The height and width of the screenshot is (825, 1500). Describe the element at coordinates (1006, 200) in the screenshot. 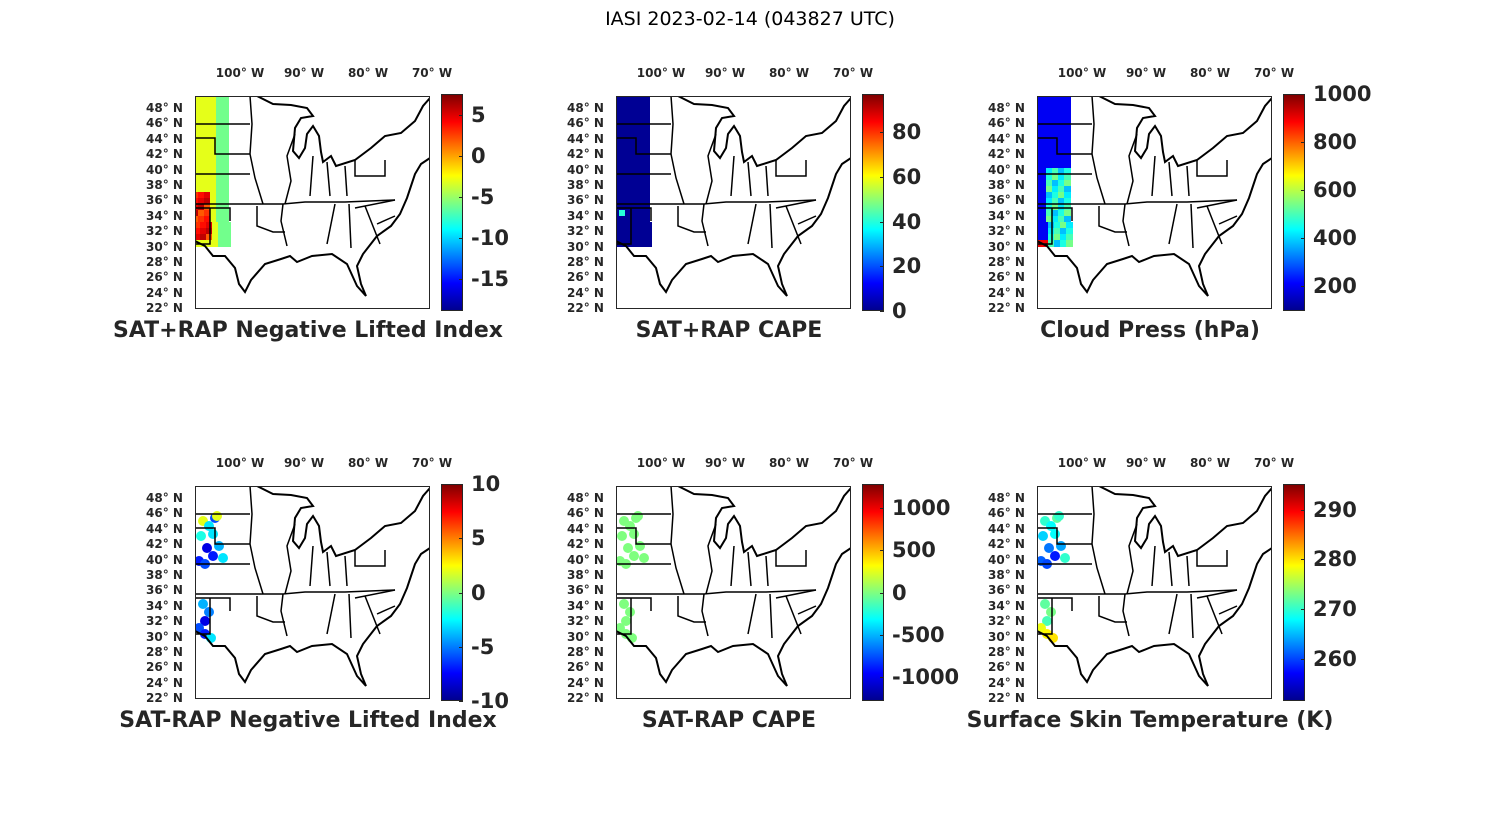

I see `lat-tick-label: 36° N` at that location.